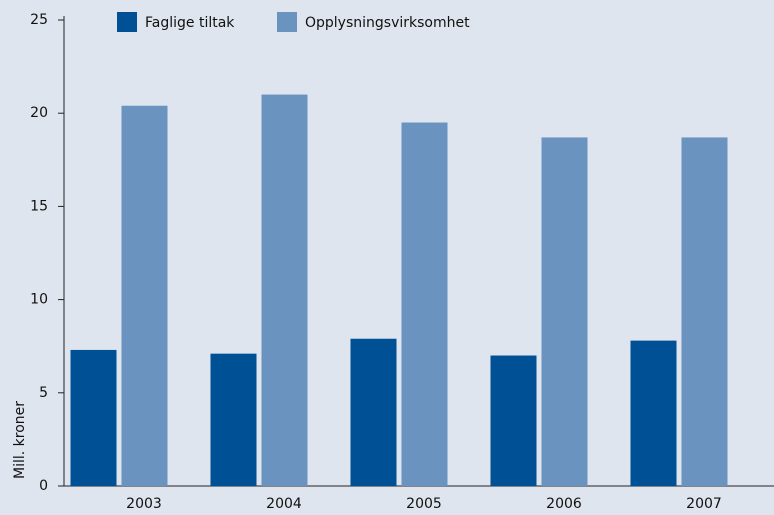 This screenshot has width=774, height=515. Describe the element at coordinates (39, 206) in the screenshot. I see `y-tick-label: 15` at that location.